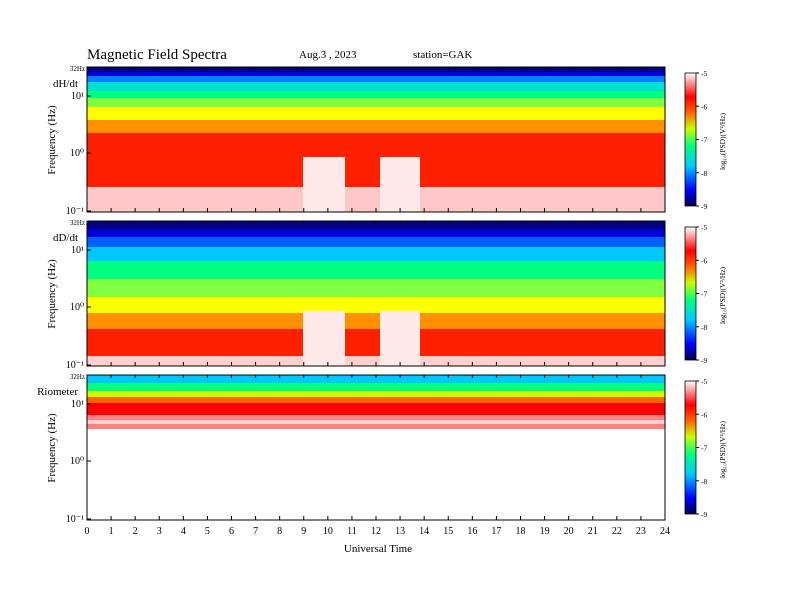 The width and height of the screenshot is (792, 612). Describe the element at coordinates (378, 549) in the screenshot. I see `x-axis-label: Universal Time` at that location.